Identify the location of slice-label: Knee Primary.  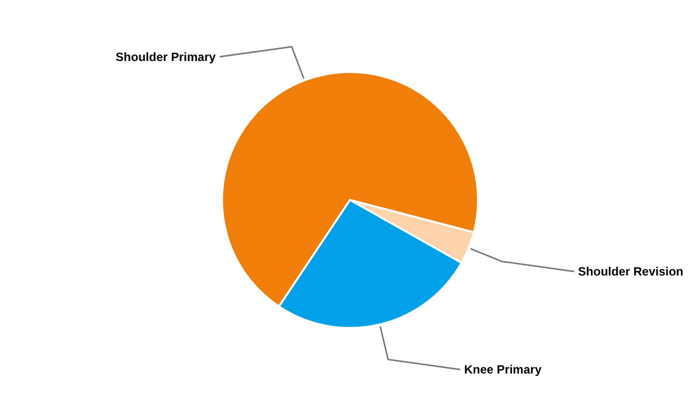
(503, 369).